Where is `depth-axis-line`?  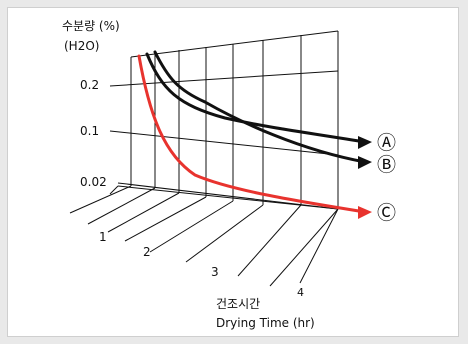 depth-axis-line is located at coordinates (319, 246).